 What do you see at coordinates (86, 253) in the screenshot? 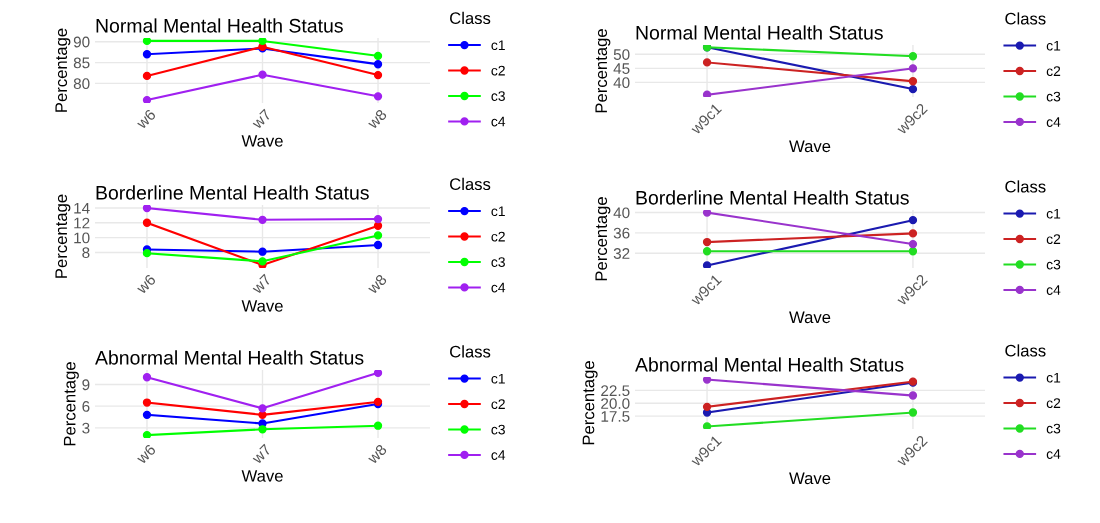
I see `y-tick-label: 8` at bounding box center [86, 253].